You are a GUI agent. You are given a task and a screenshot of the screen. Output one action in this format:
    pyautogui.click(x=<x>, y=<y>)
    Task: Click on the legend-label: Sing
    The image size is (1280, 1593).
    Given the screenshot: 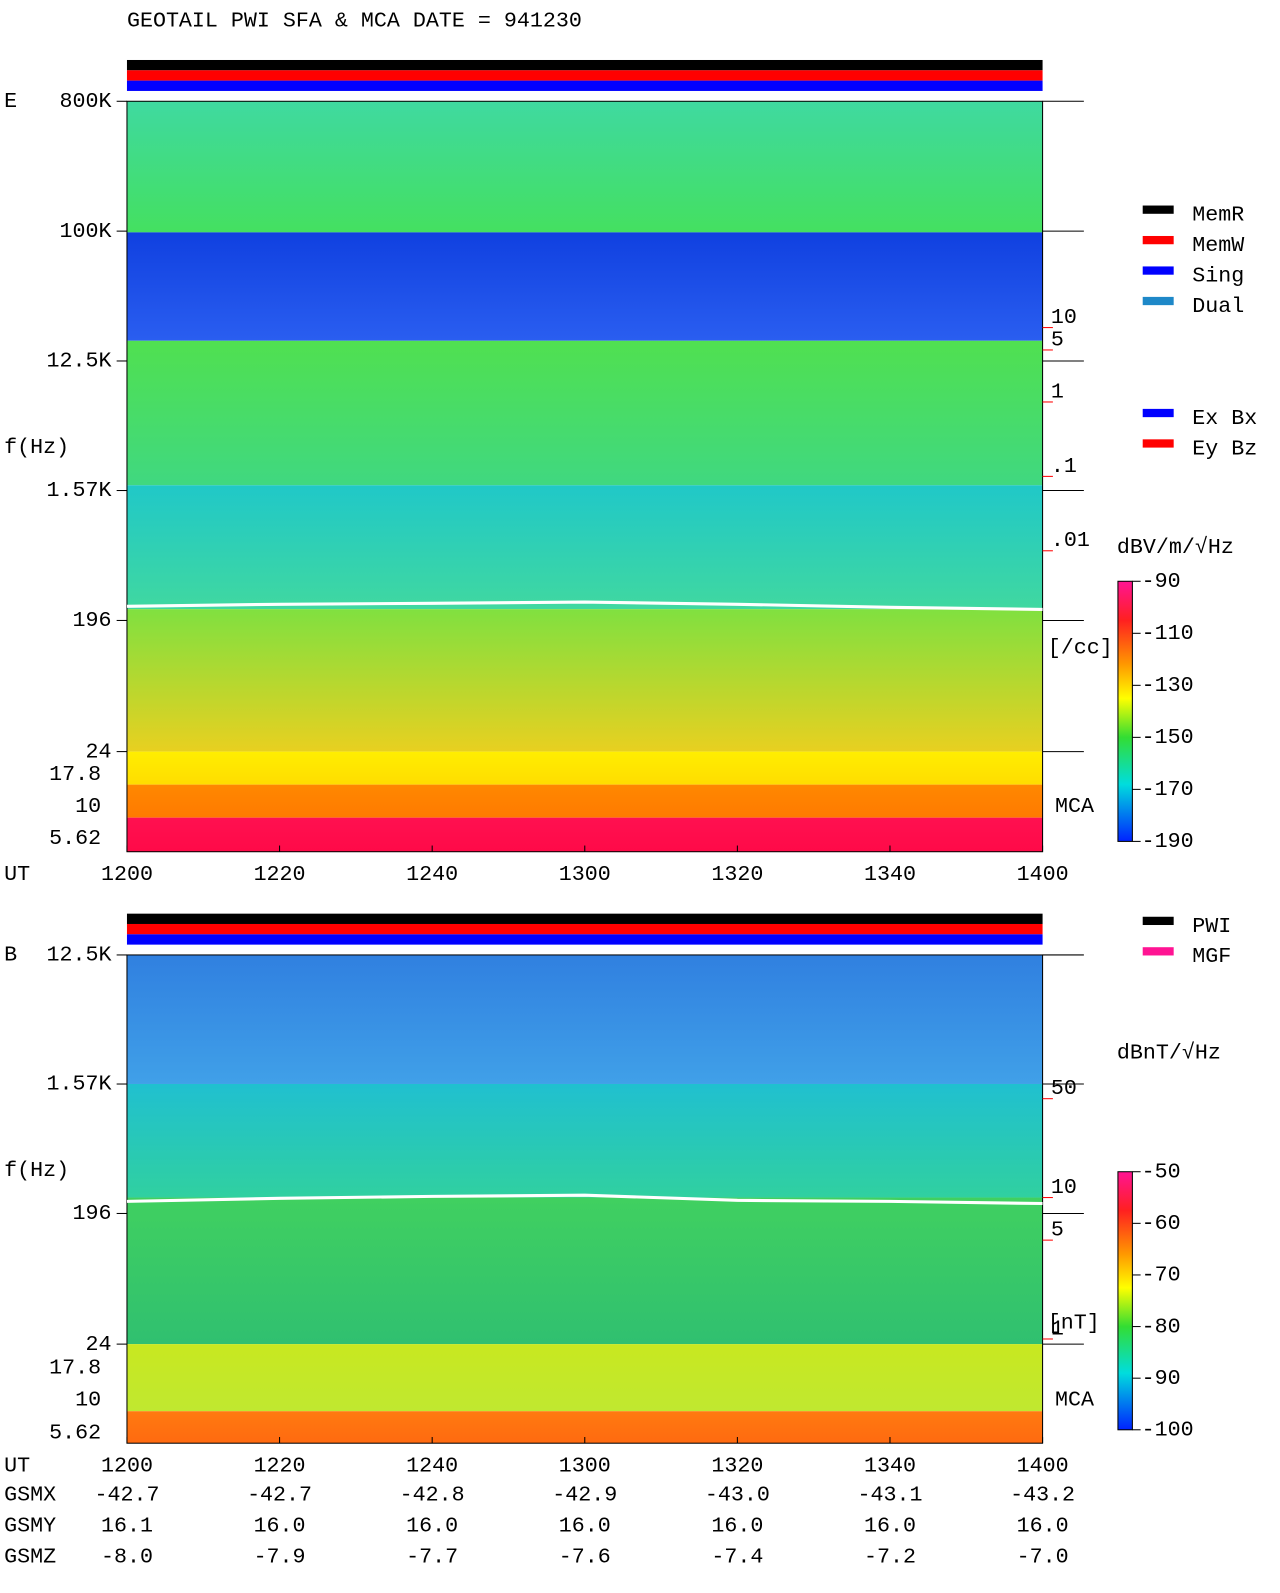 What is the action you would take?
    pyautogui.click(x=1218, y=275)
    